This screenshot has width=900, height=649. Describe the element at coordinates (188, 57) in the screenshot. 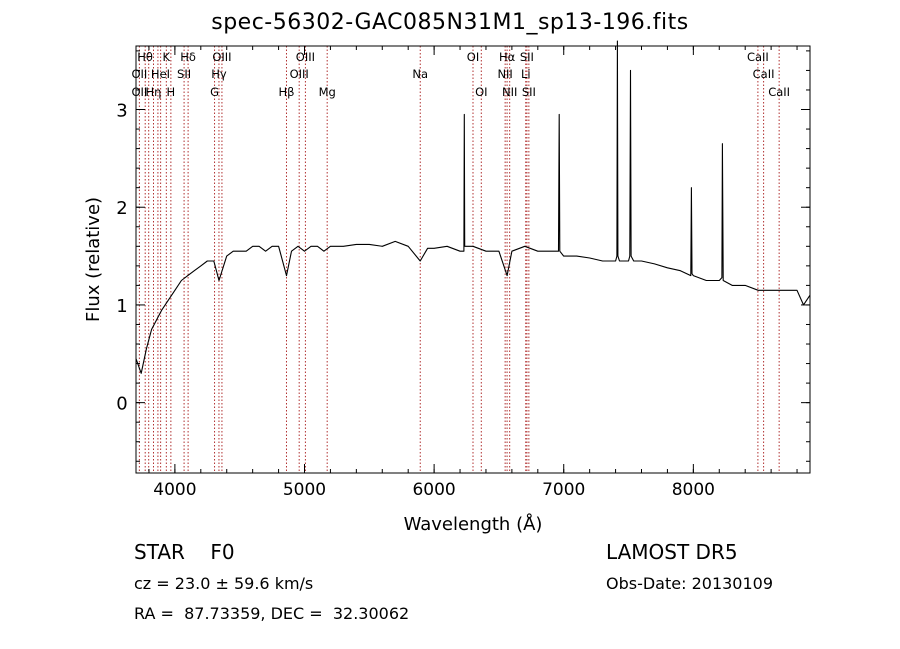

I see `line-label: Hδ` at that location.